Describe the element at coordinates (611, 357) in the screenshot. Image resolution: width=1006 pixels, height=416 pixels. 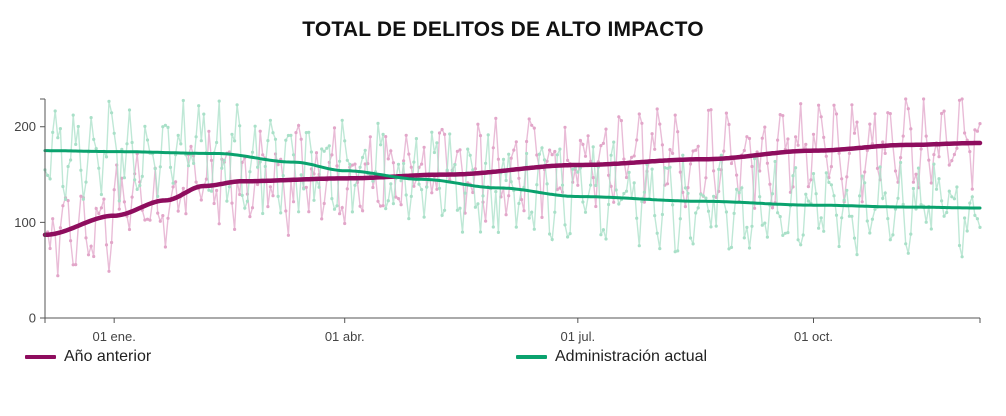
I see `legend-item-administracion-actual: Administración actual` at that location.